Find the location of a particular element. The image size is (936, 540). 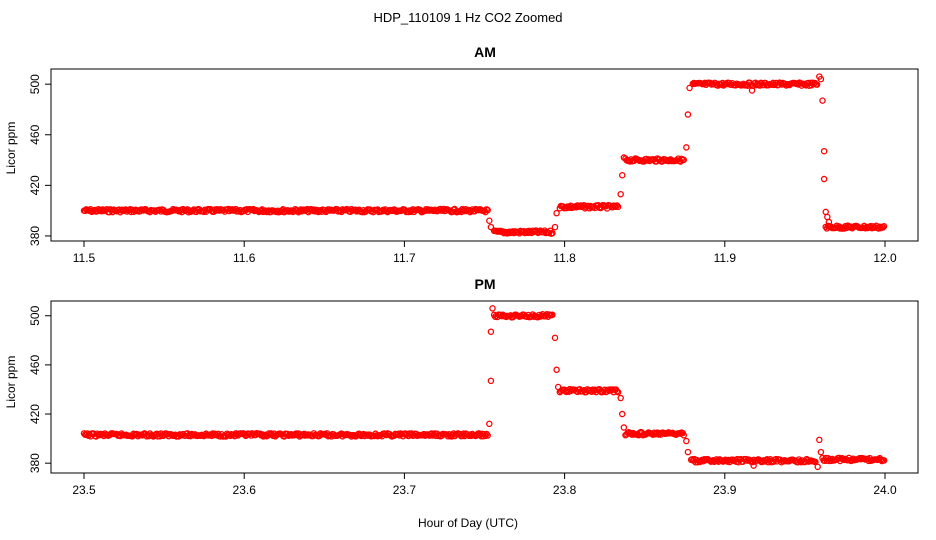

am-y-ticks: 380 420 460 500 is located at coordinates (39, 160).